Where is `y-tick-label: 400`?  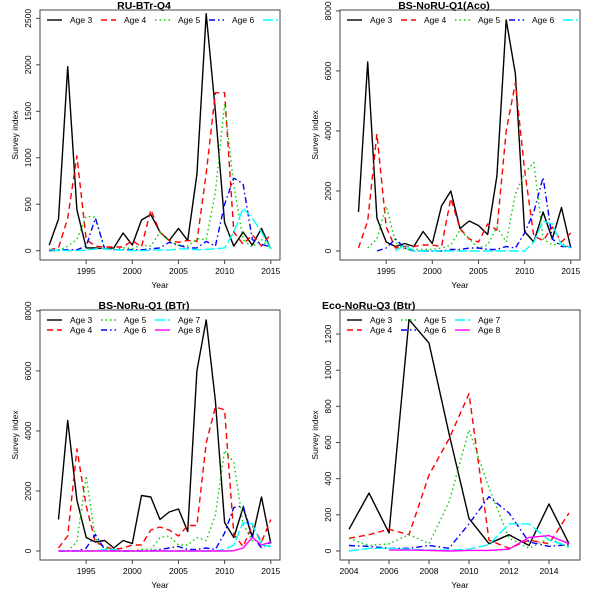 y-tick-label: 400 is located at coordinates (328, 478).